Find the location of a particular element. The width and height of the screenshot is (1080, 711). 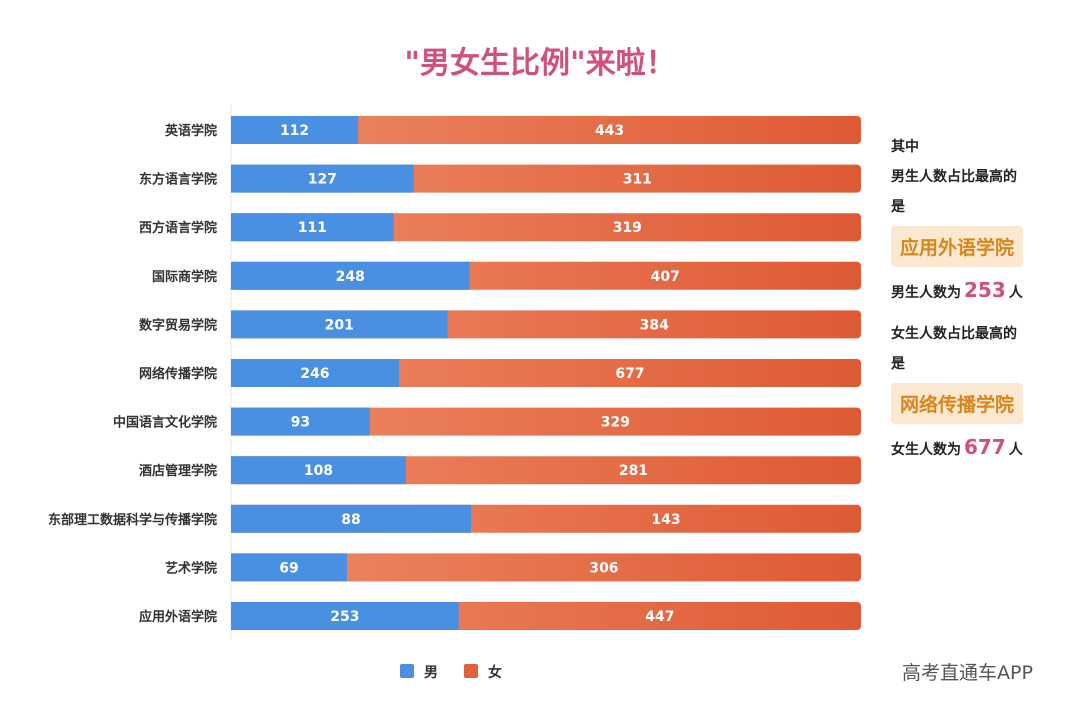

male-value-label: 127 is located at coordinates (322, 180).